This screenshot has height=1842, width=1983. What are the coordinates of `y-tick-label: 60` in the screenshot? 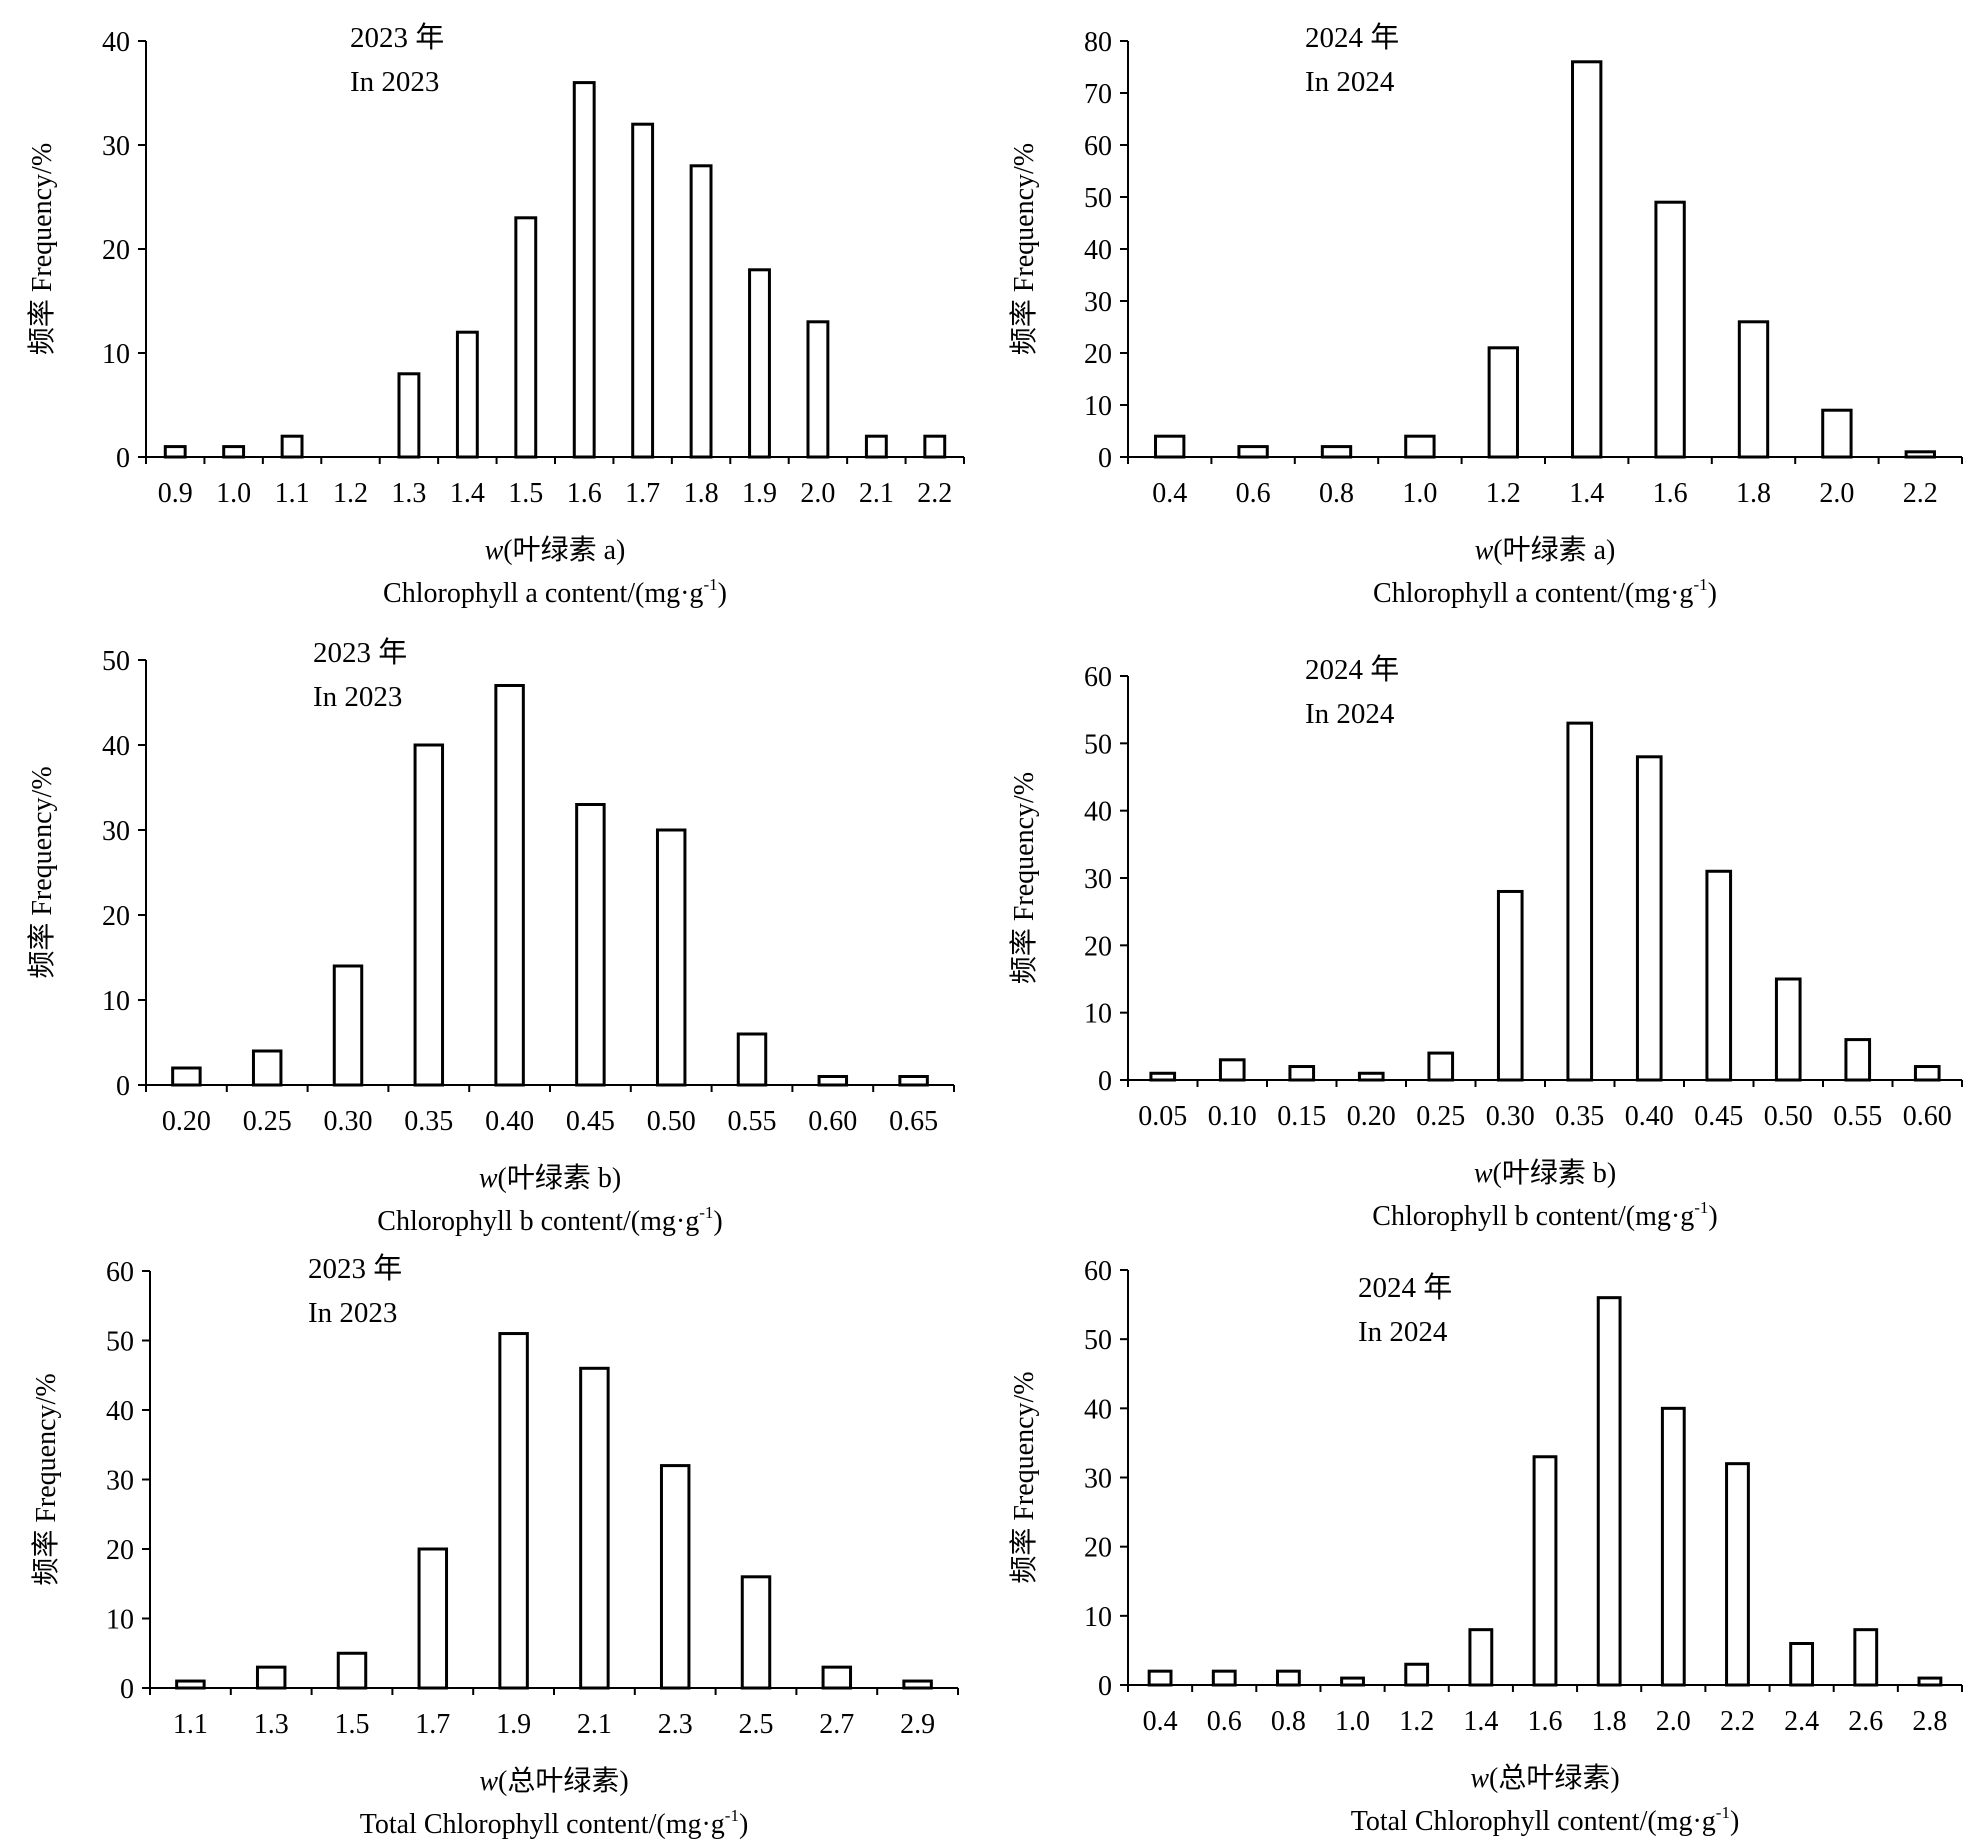 It's located at (120, 1272).